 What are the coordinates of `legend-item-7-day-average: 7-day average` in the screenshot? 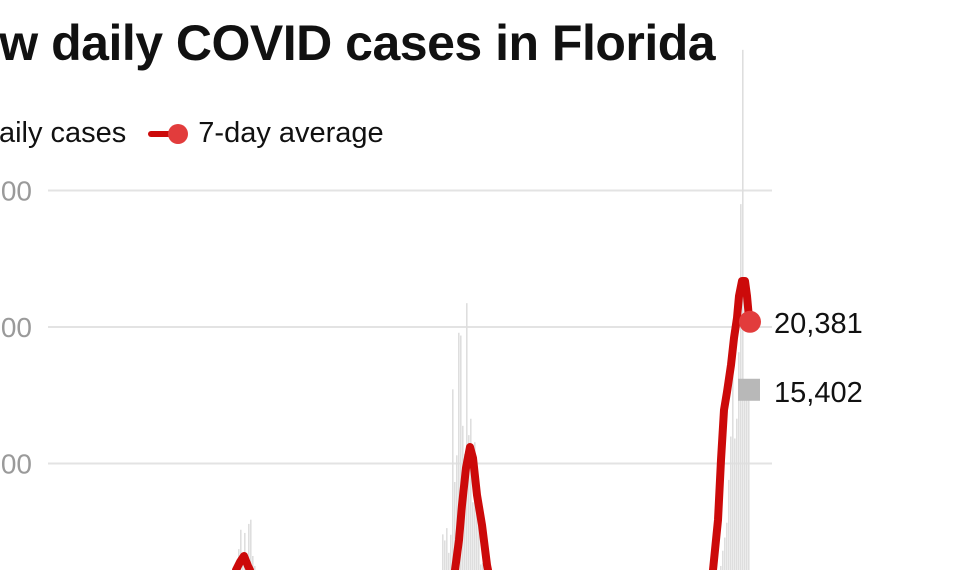 It's located at (266, 133).